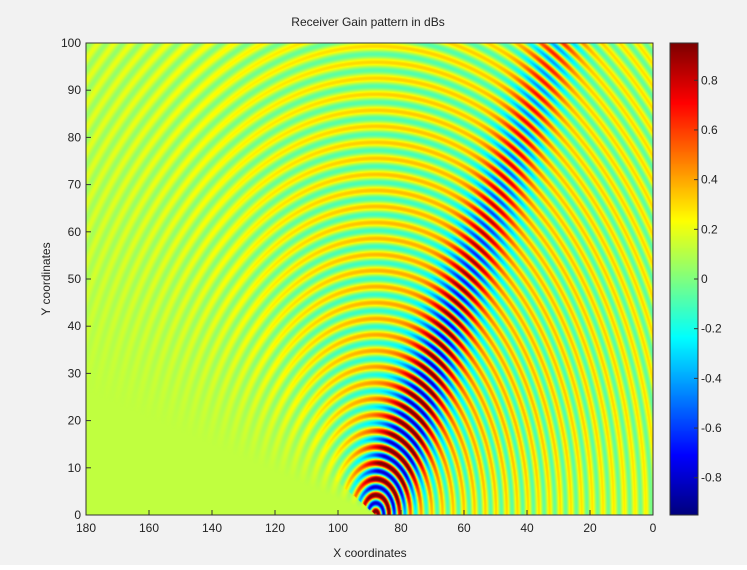 The height and width of the screenshot is (570, 747). I want to click on y-tick-label: 30, so click(75, 373).